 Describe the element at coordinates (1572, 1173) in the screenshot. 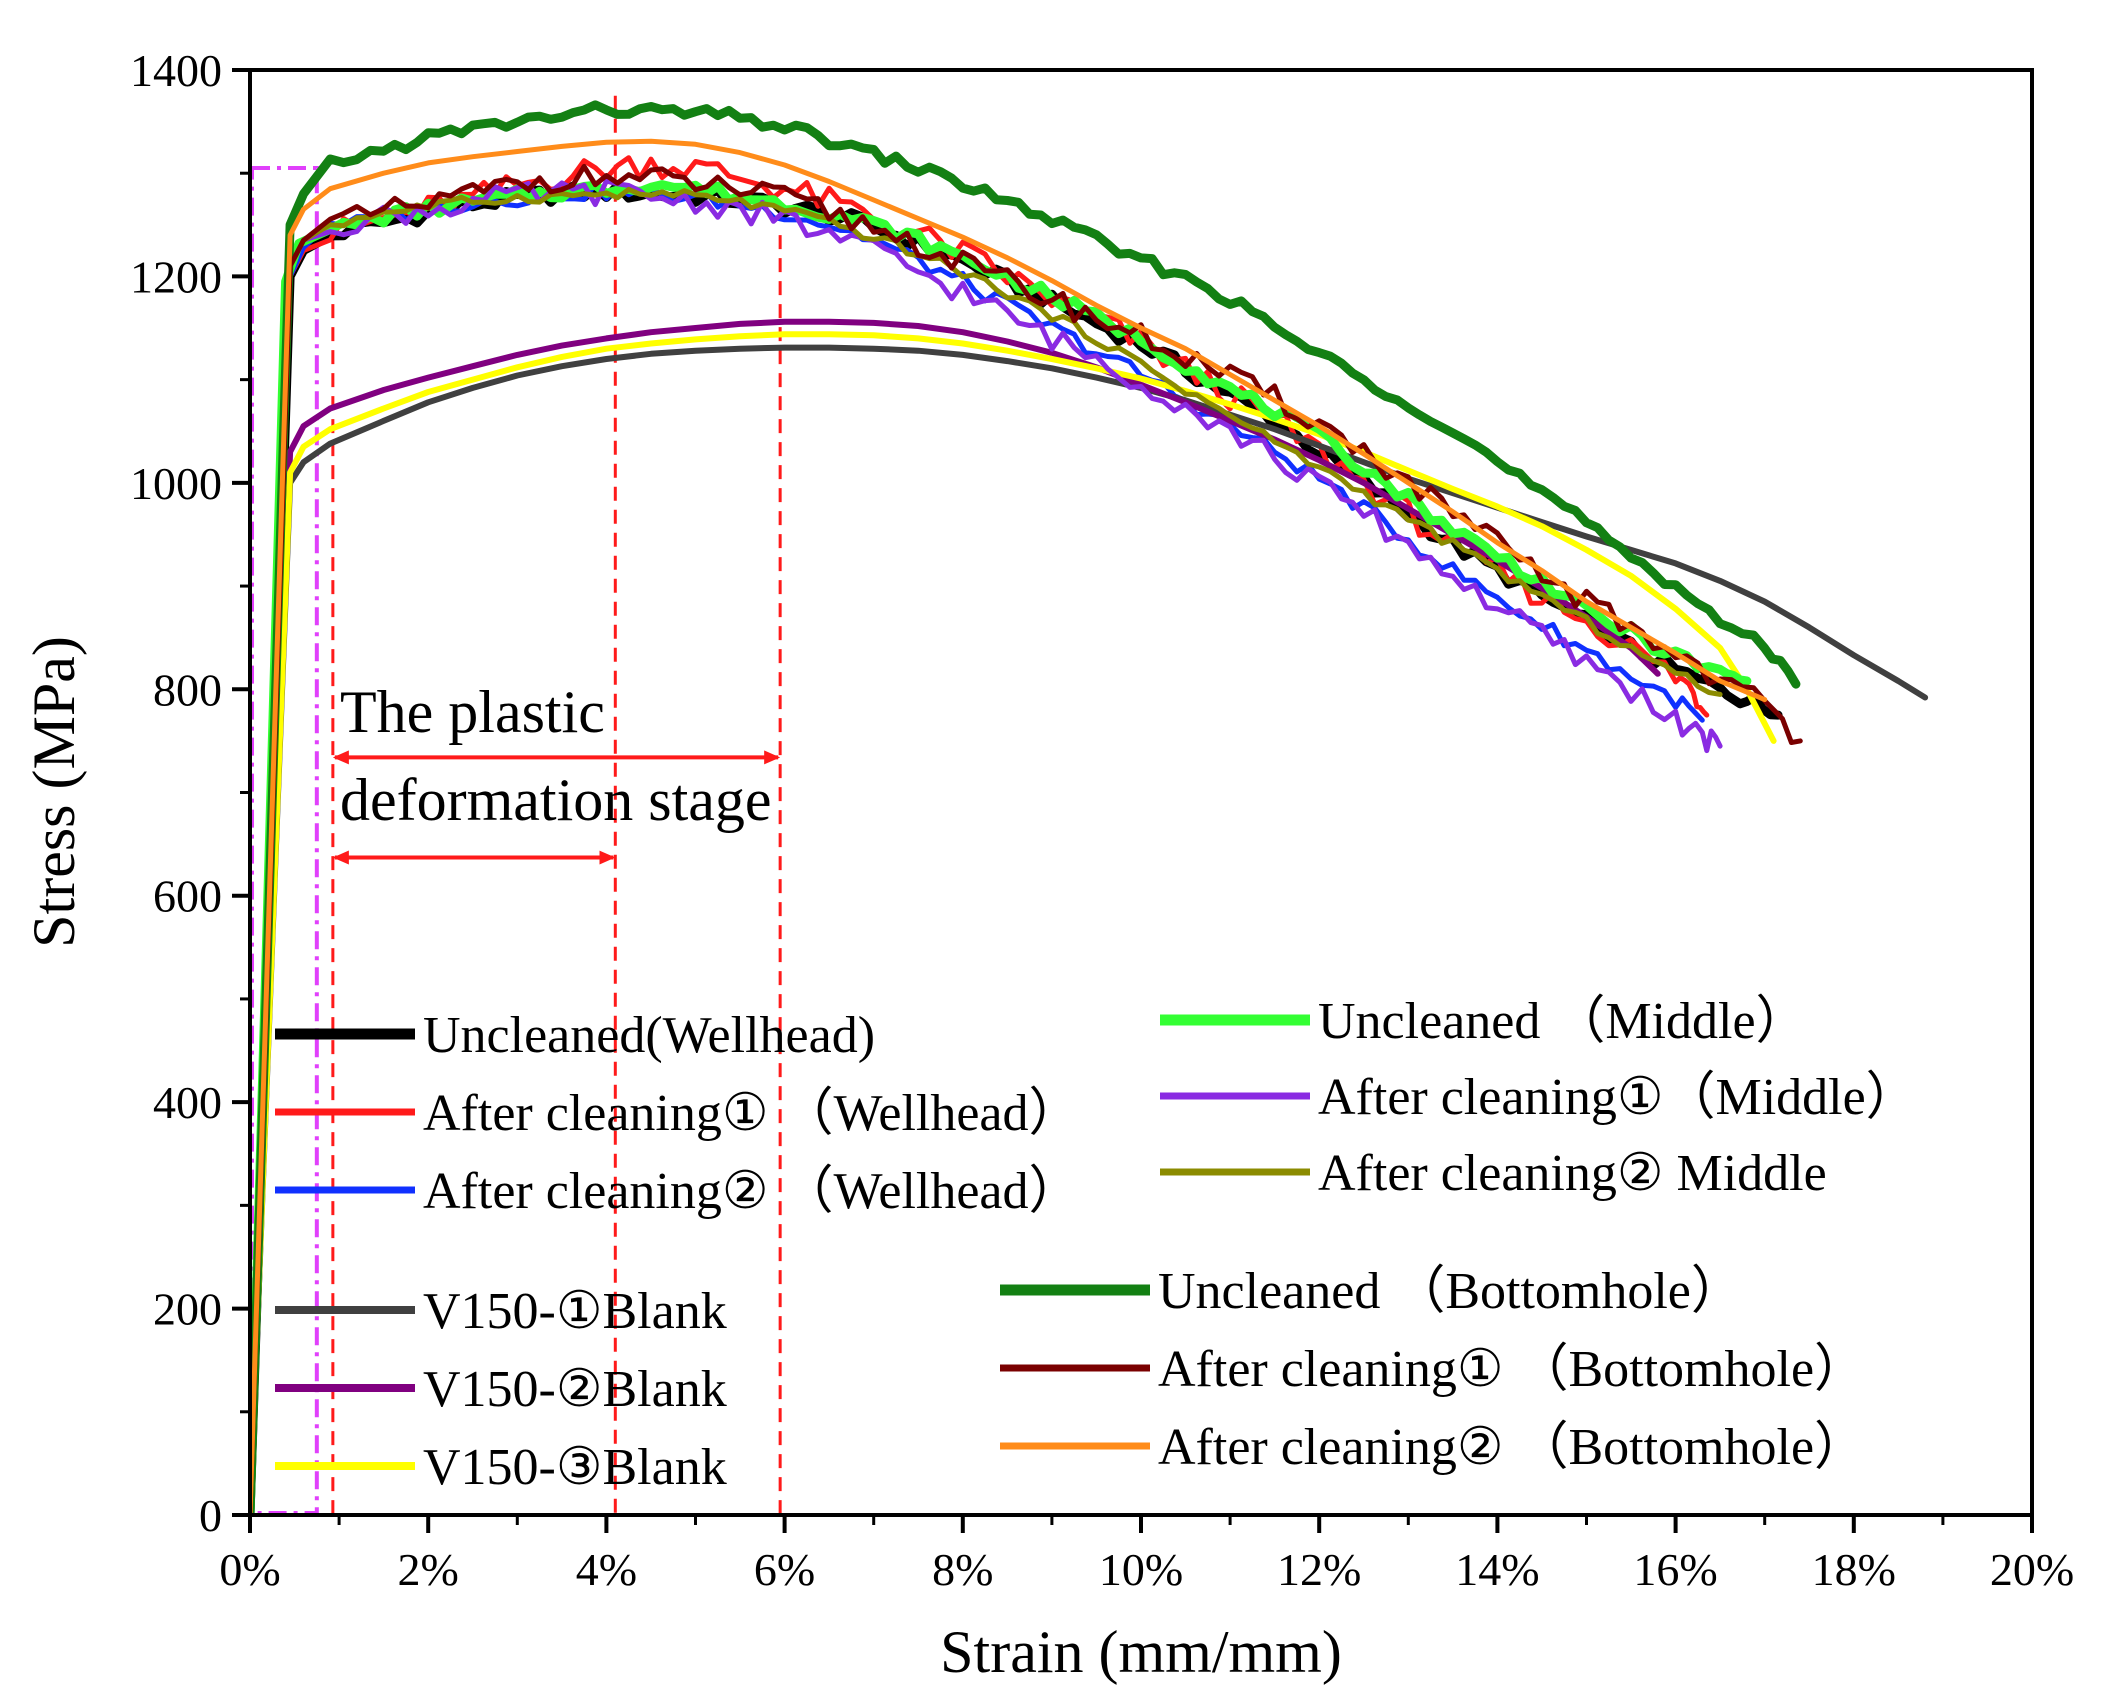

I see `legend-label: After cleaning② Middle` at that location.